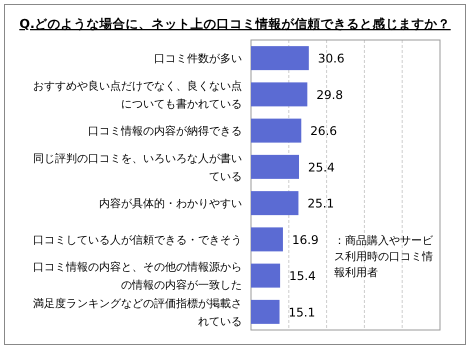  What do you see at coordinates (137, 312) in the screenshot?
I see `y-tick-label: 満足度ランキングなどの評価指標が掲載されている` at bounding box center [137, 312].